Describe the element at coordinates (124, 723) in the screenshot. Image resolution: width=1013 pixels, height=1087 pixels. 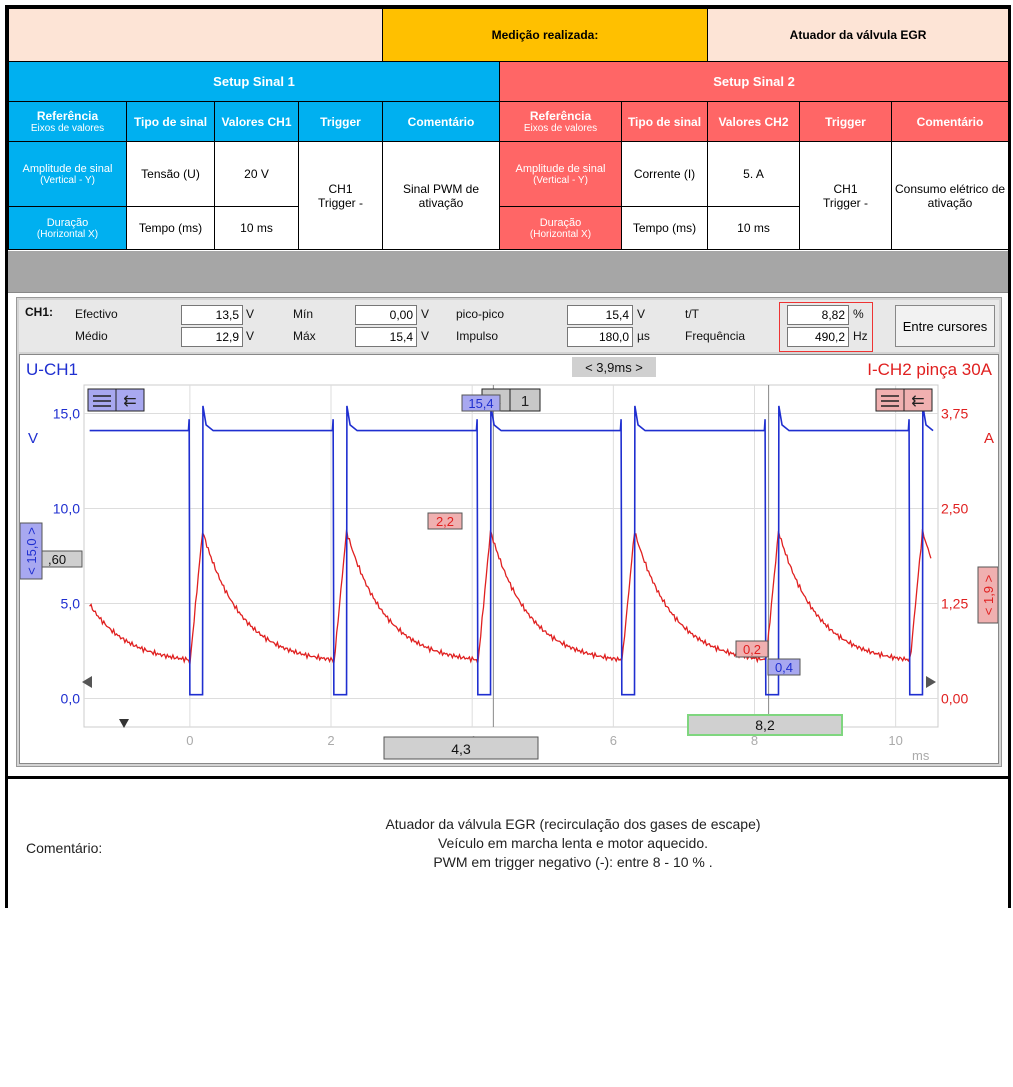
I see `trigger-position-marker` at that location.